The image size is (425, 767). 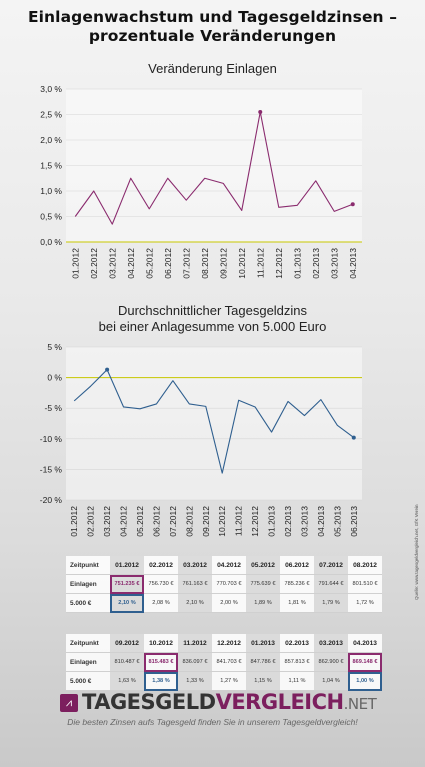 I want to click on chart1-xtick-label: 05.2012, so click(x=149, y=263).